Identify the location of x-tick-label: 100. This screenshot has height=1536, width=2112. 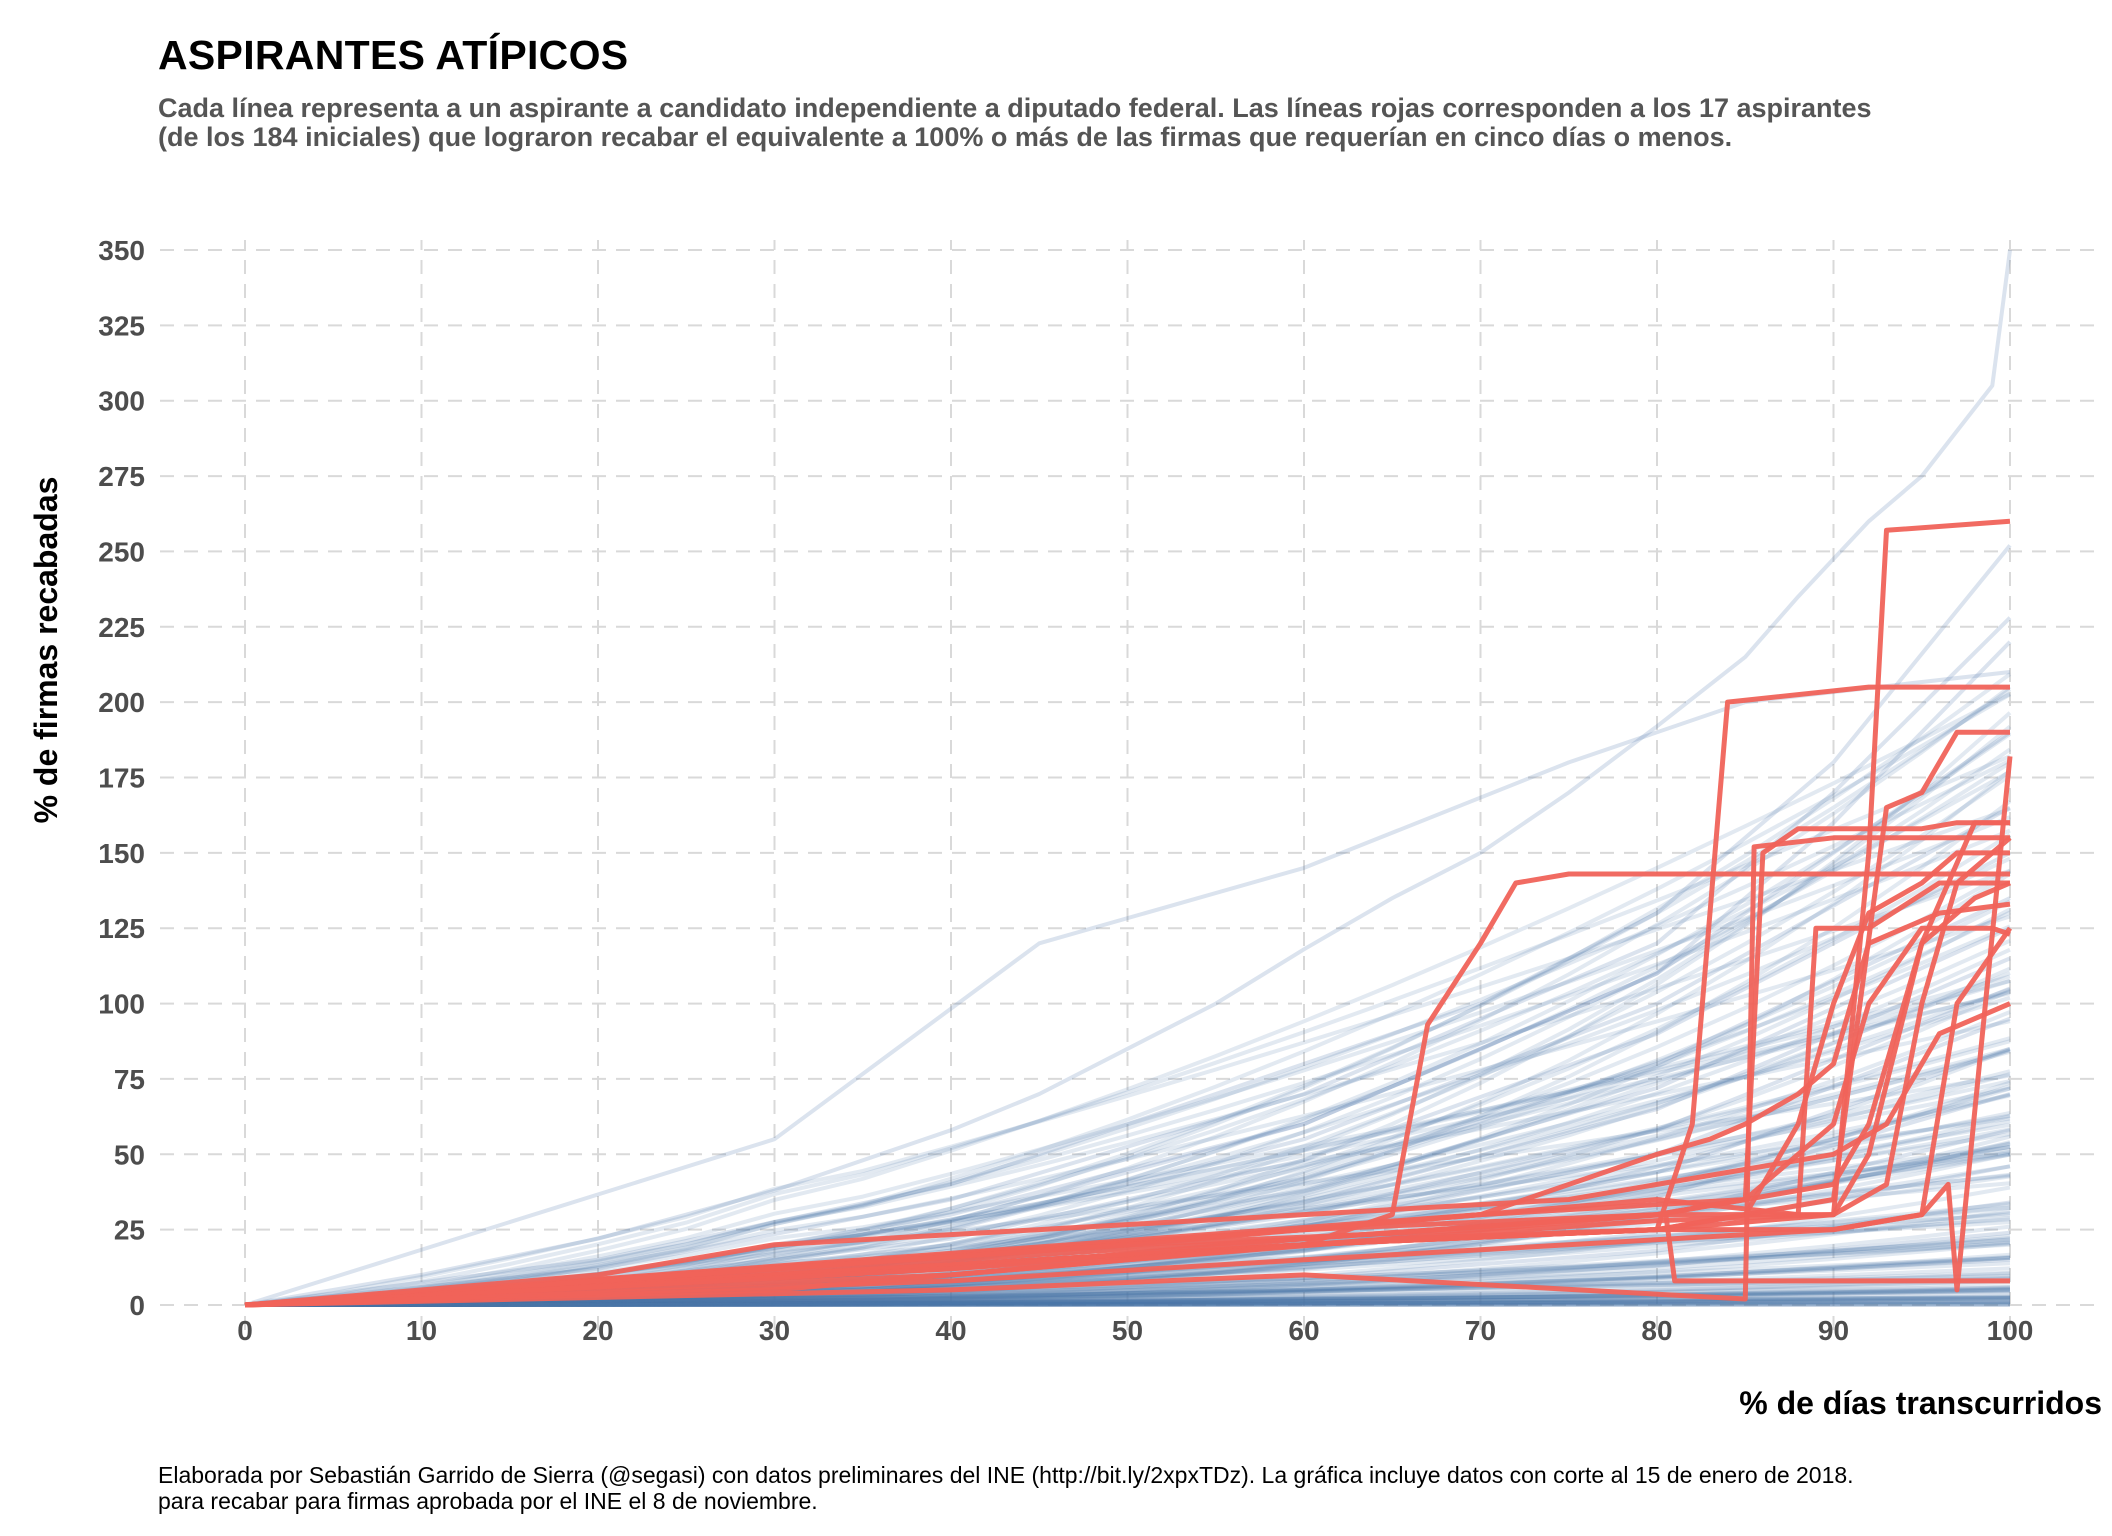
(2010, 1330).